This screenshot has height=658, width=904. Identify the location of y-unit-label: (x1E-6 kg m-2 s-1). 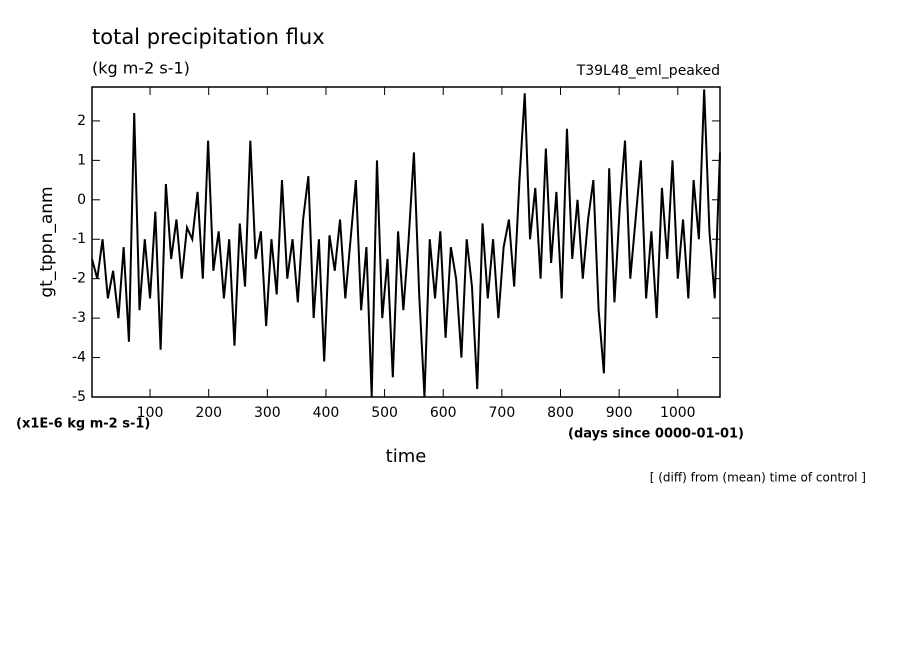
(83, 424).